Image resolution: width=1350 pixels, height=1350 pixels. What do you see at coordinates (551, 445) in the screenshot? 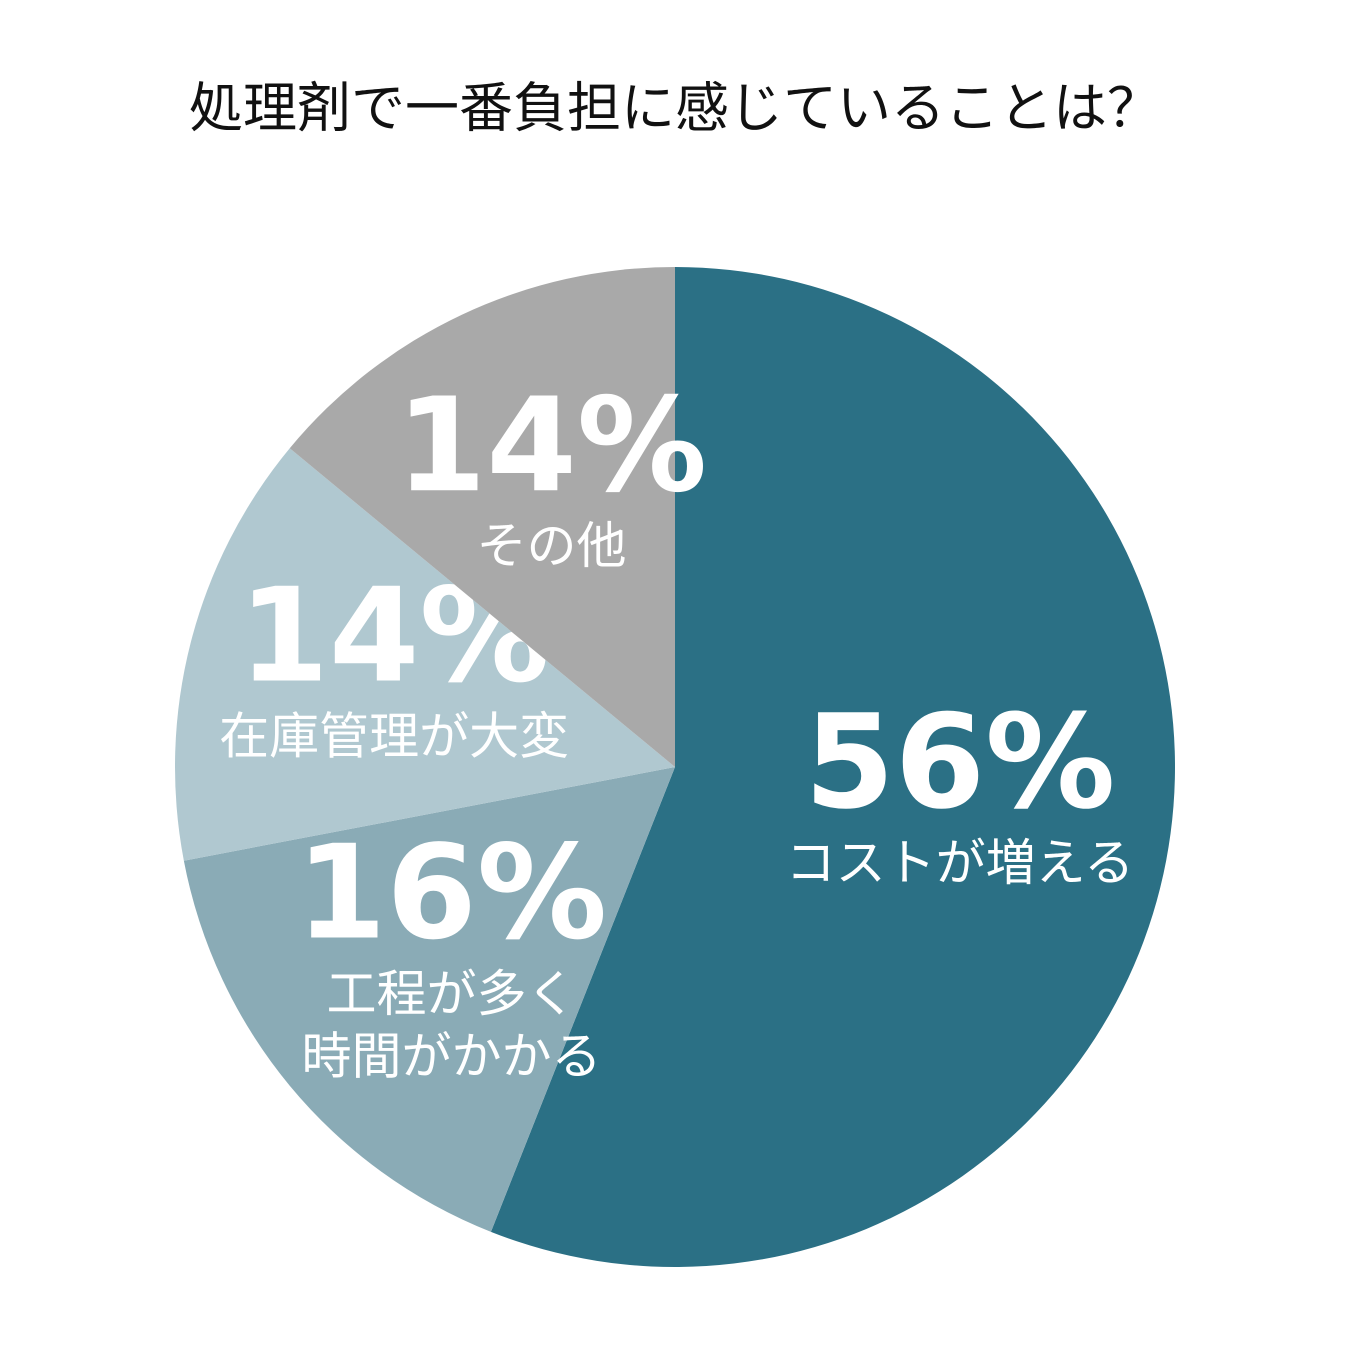
I see `value-label: 14%` at bounding box center [551, 445].